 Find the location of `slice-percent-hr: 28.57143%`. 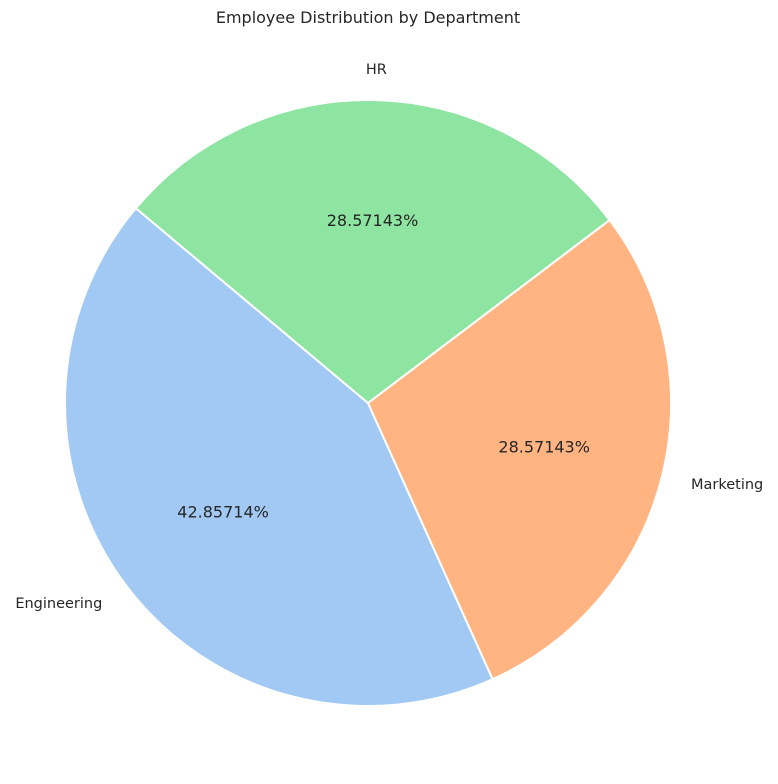

slice-percent-hr: 28.57143% is located at coordinates (373, 220).